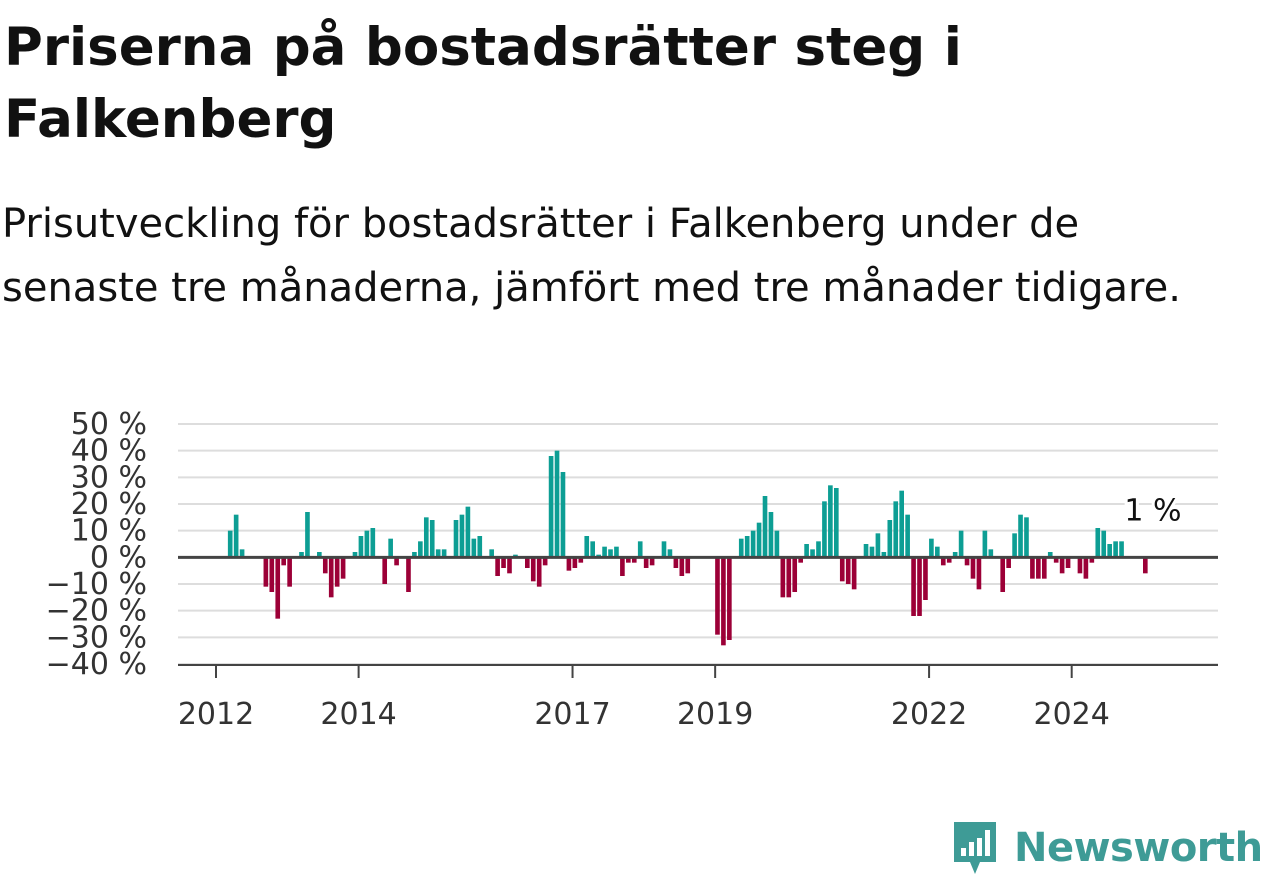 The image size is (1262, 879). Describe the element at coordinates (1138, 848) in the screenshot. I see `brand-name: Newsworthy` at that location.